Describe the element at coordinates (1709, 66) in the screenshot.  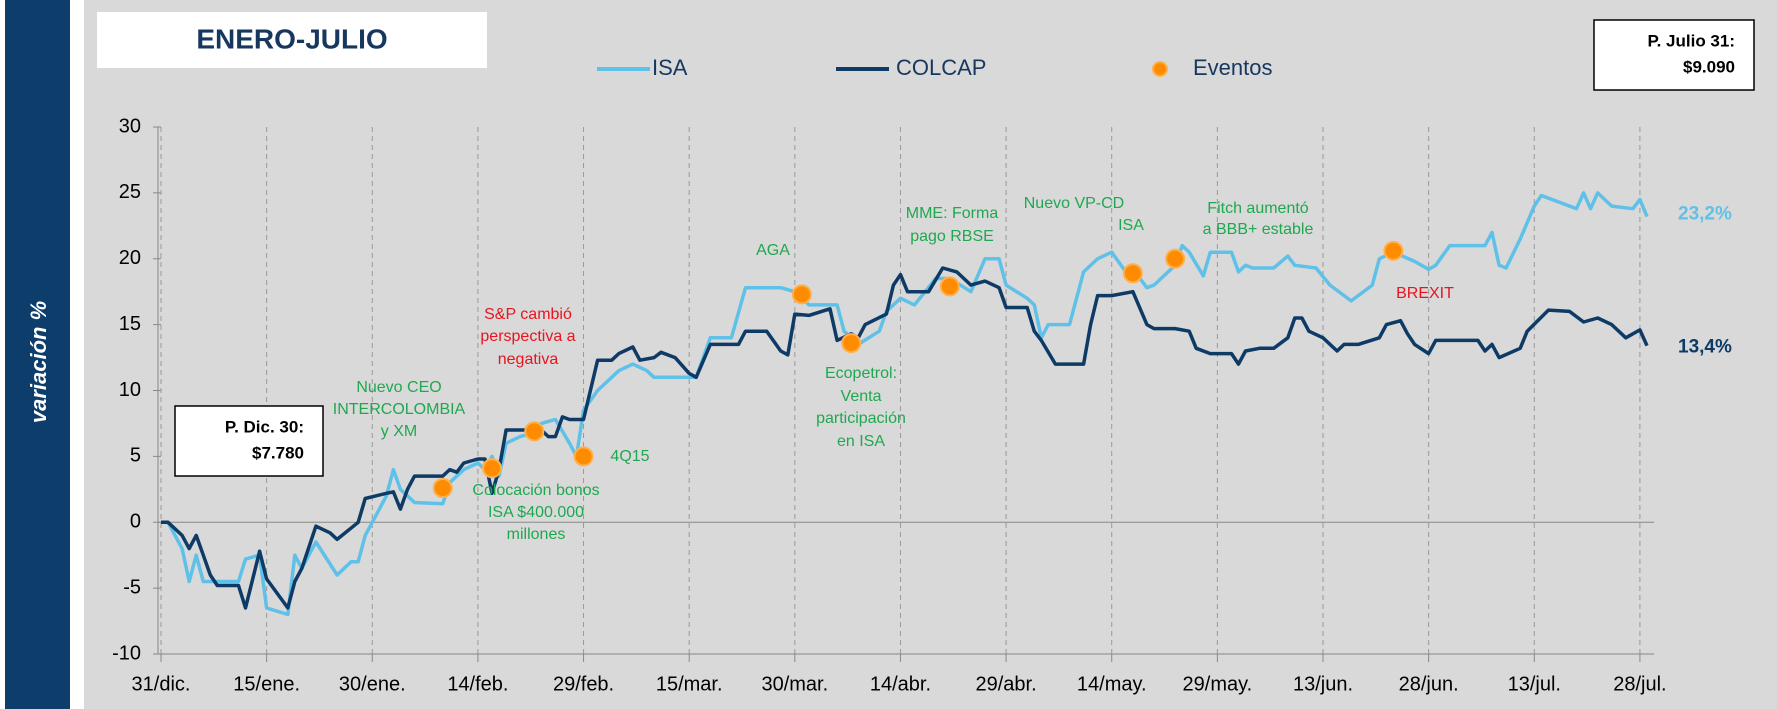
I see `price-box-text: $9.090` at that location.